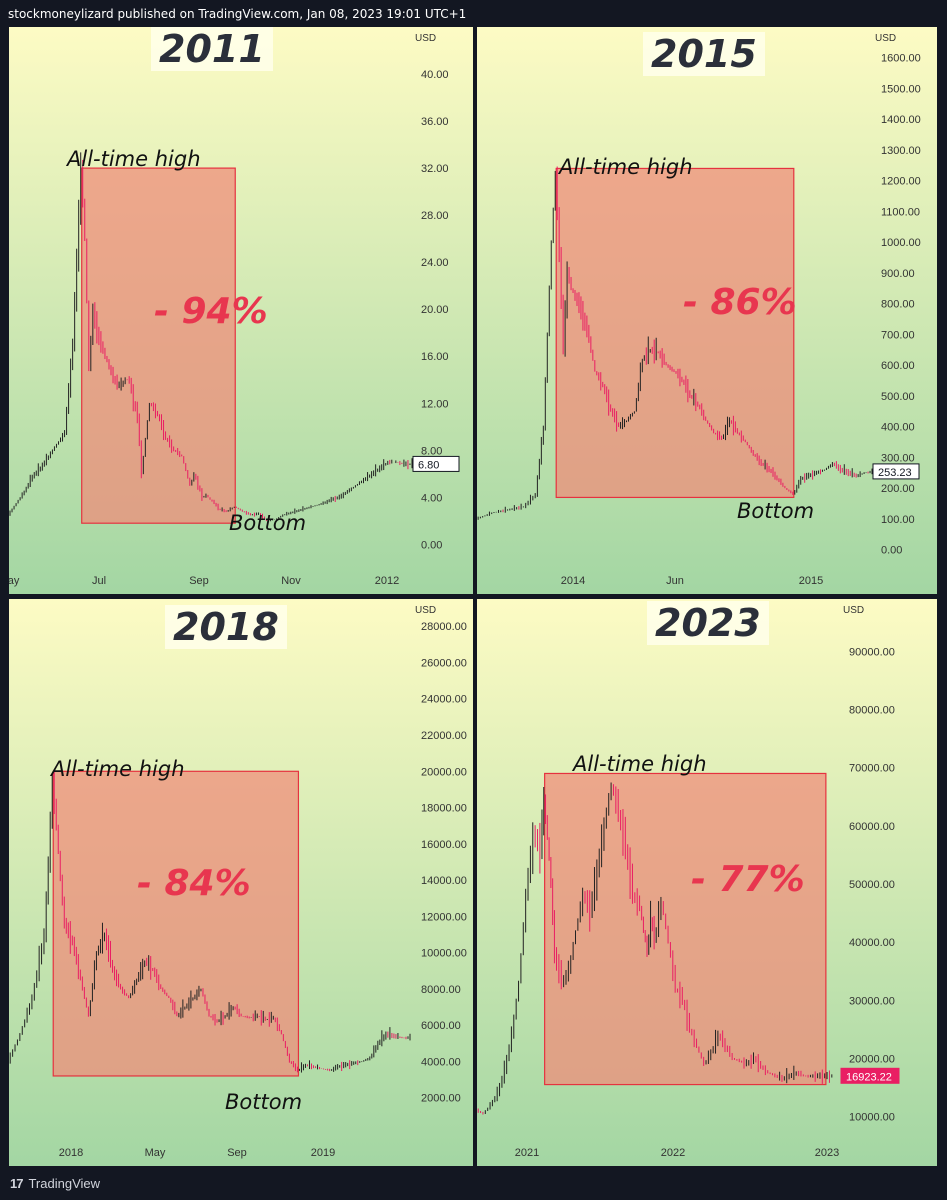 This screenshot has height=1200, width=947. Describe the element at coordinates (898, 458) in the screenshot. I see `y-tick-label: 300.00` at that location.